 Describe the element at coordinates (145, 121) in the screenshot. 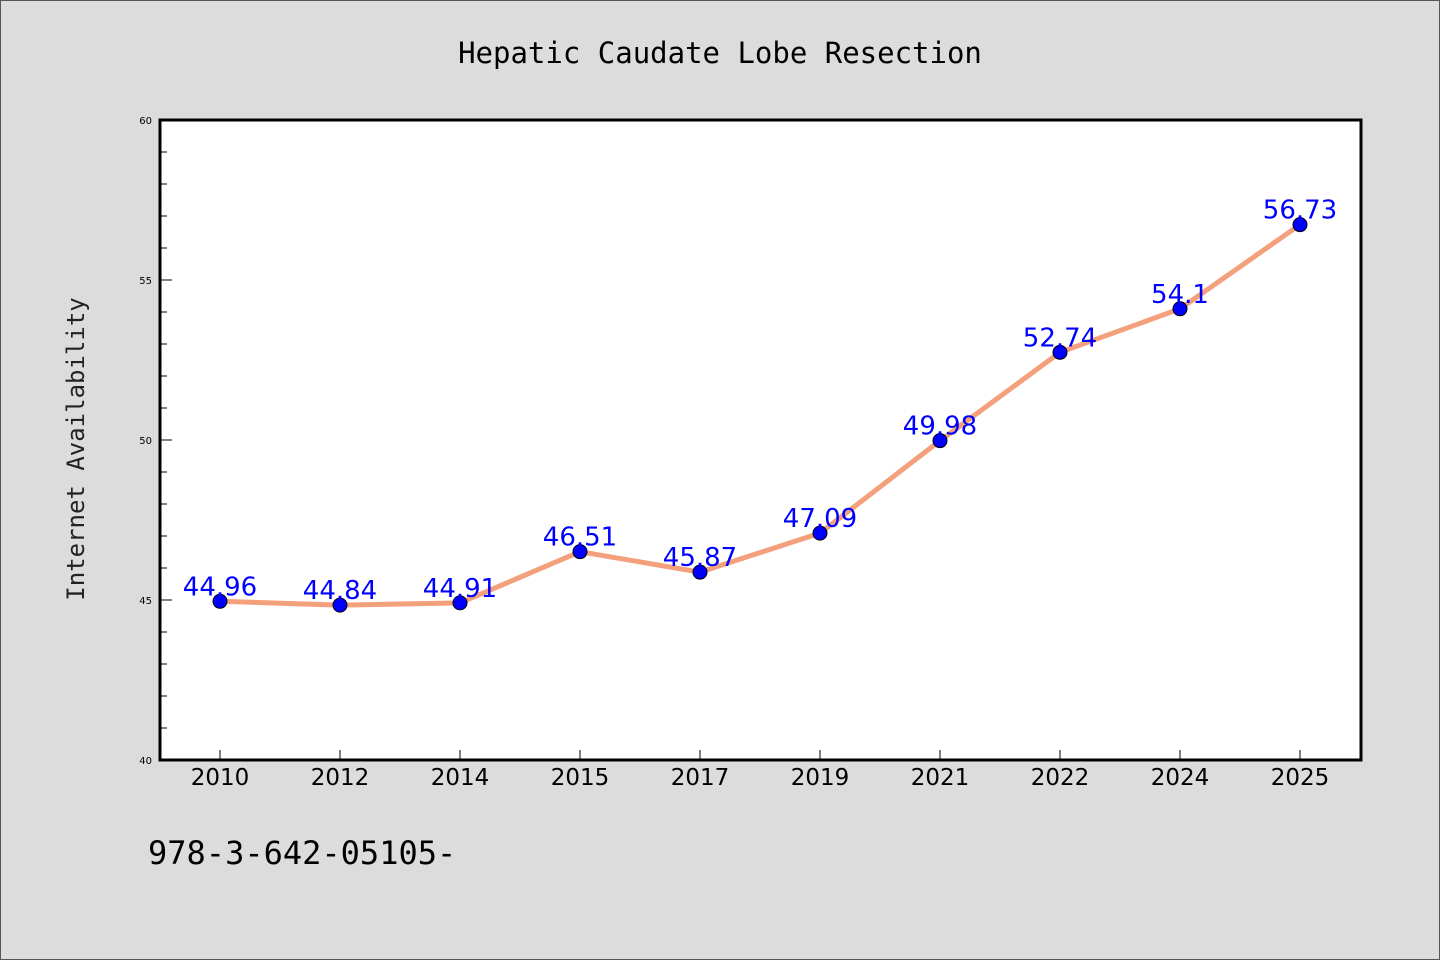

I see `y-tick-label: 60` at that location.